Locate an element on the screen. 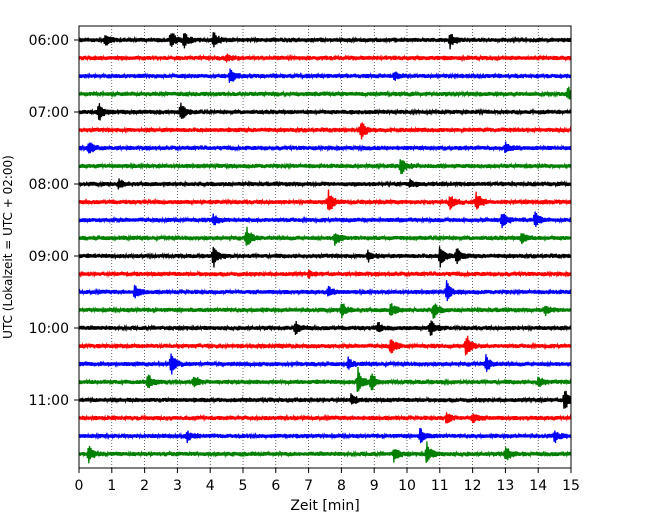 This screenshot has height=520, width=650. y-tick-label: 09:00 is located at coordinates (49, 257).